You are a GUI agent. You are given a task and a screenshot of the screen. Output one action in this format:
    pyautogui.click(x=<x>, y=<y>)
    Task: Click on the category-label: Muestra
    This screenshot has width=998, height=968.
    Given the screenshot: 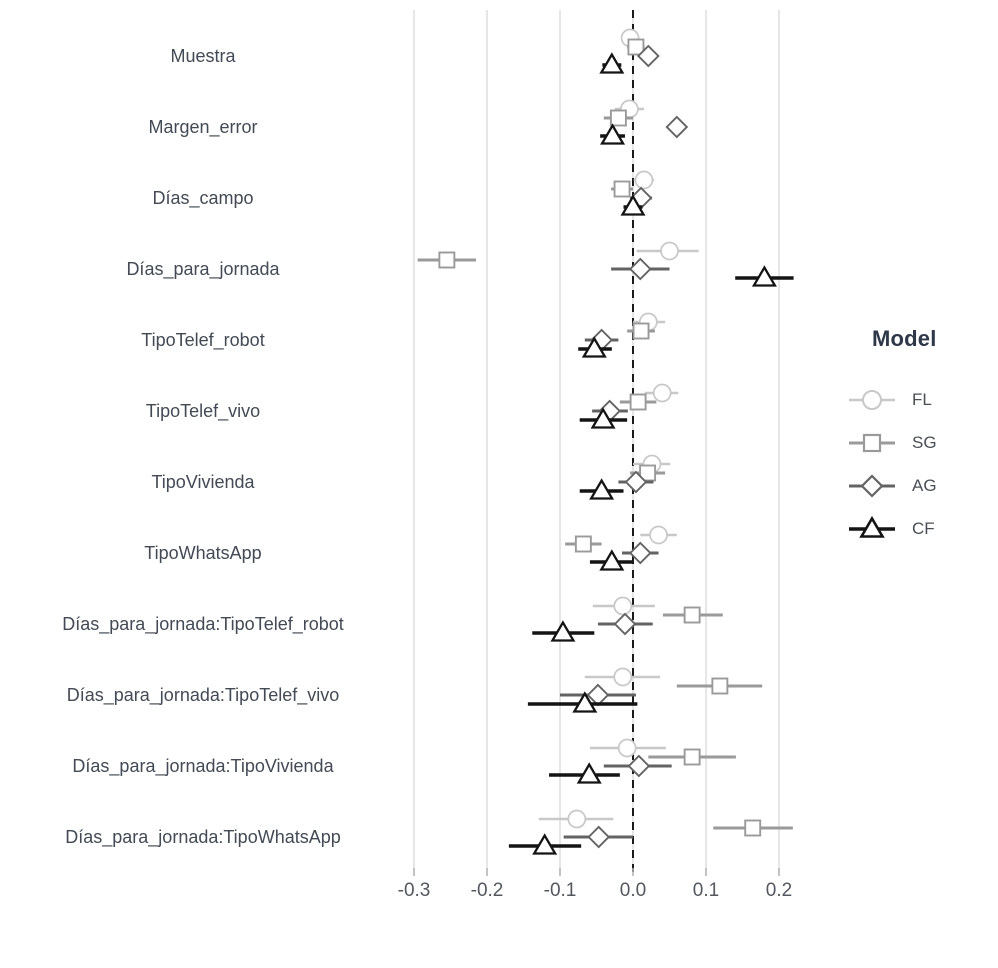 What is the action you would take?
    pyautogui.click(x=203, y=56)
    